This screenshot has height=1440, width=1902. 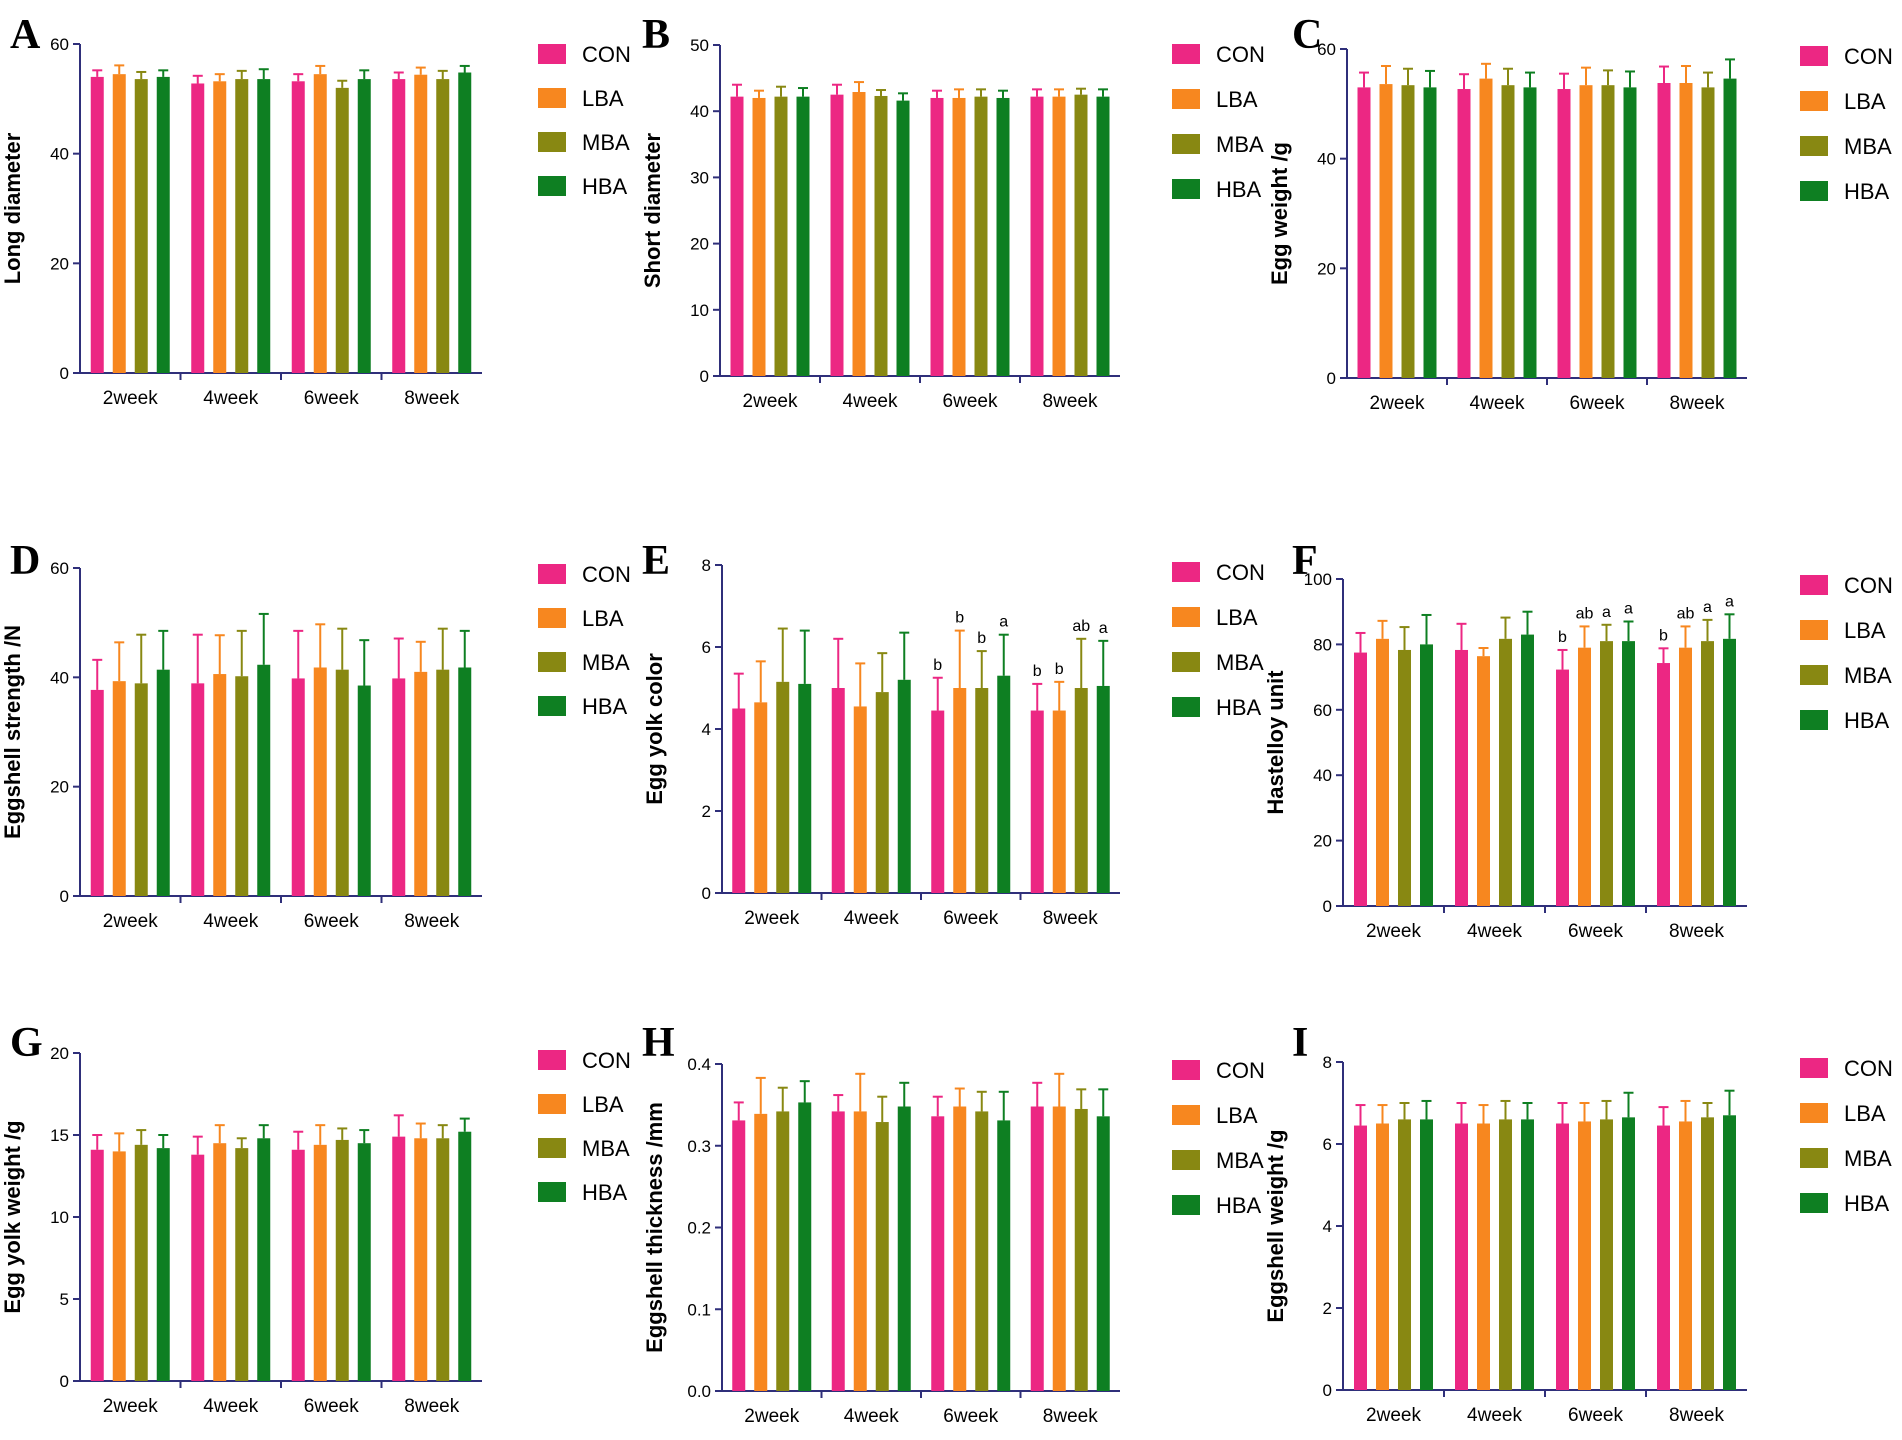 I want to click on y-tick-label: 0.0, so click(x=699, y=1391).